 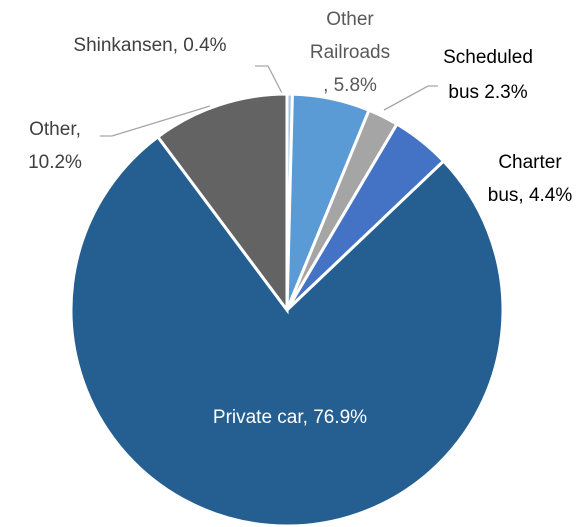 What do you see at coordinates (350, 52) in the screenshot?
I see `data-label: Railroads` at bounding box center [350, 52].